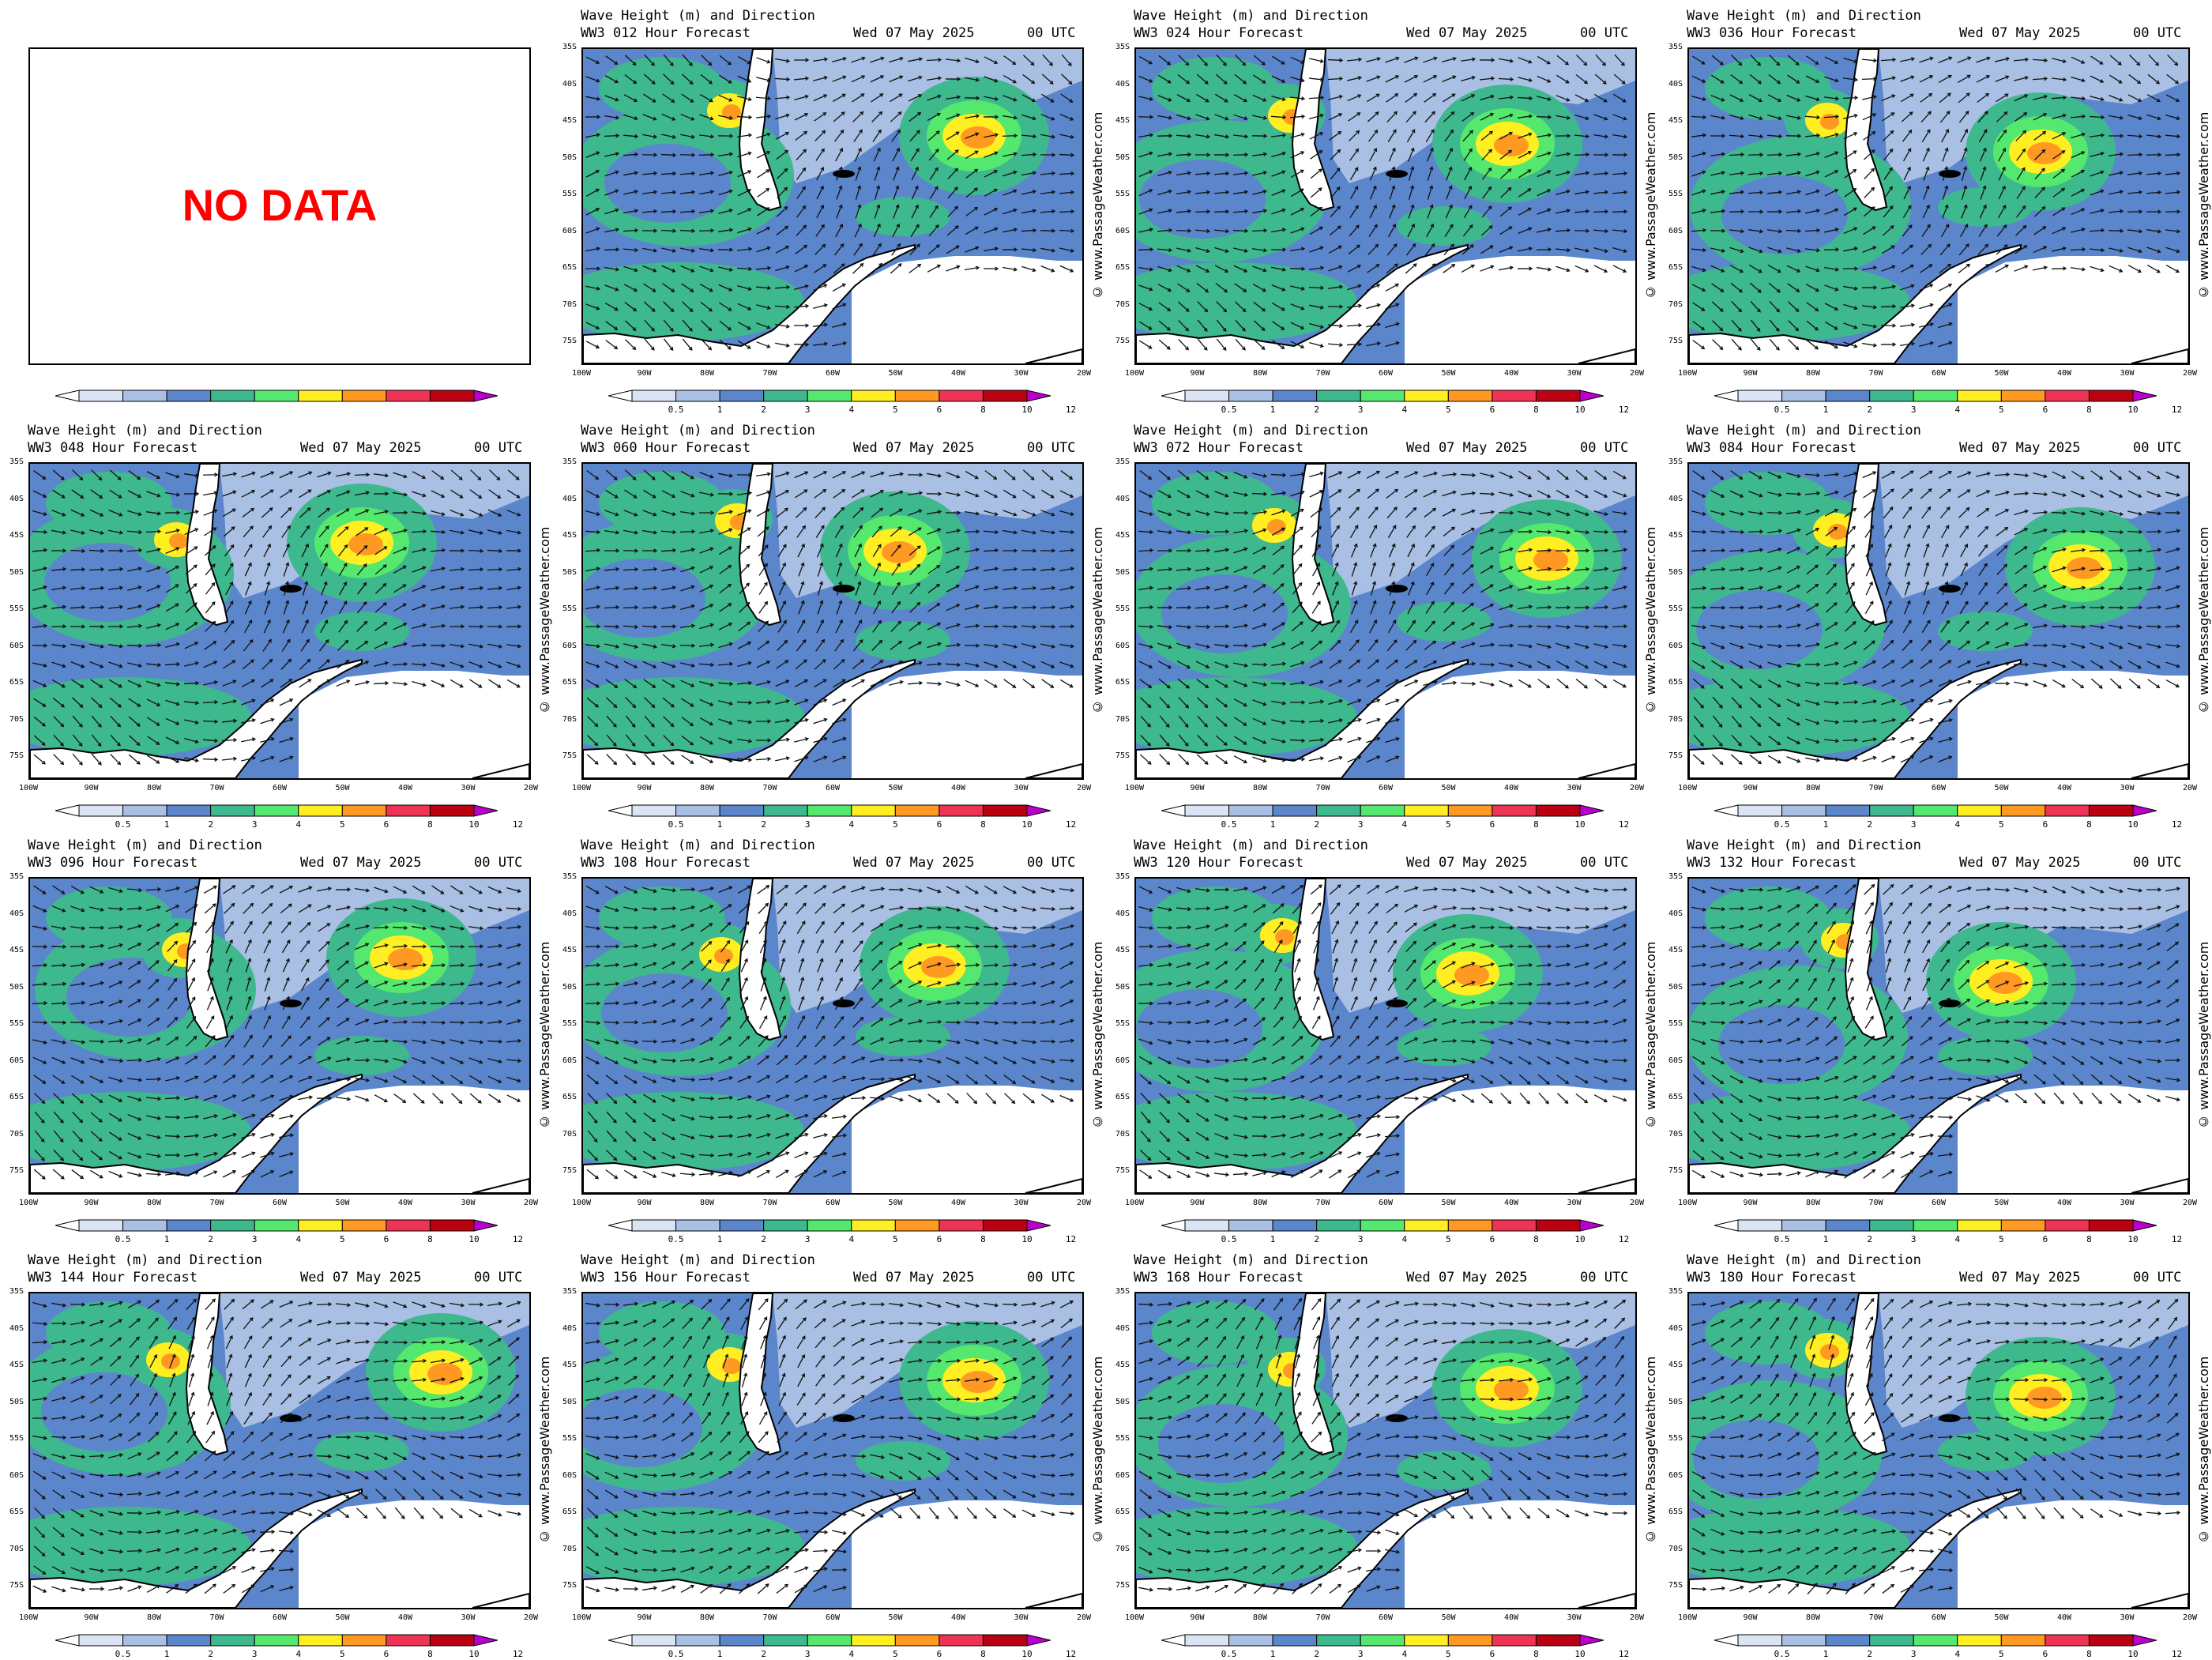  Describe the element at coordinates (1651, 620) in the screenshot. I see `site-credit: © www.PassageWeather.com` at that location.